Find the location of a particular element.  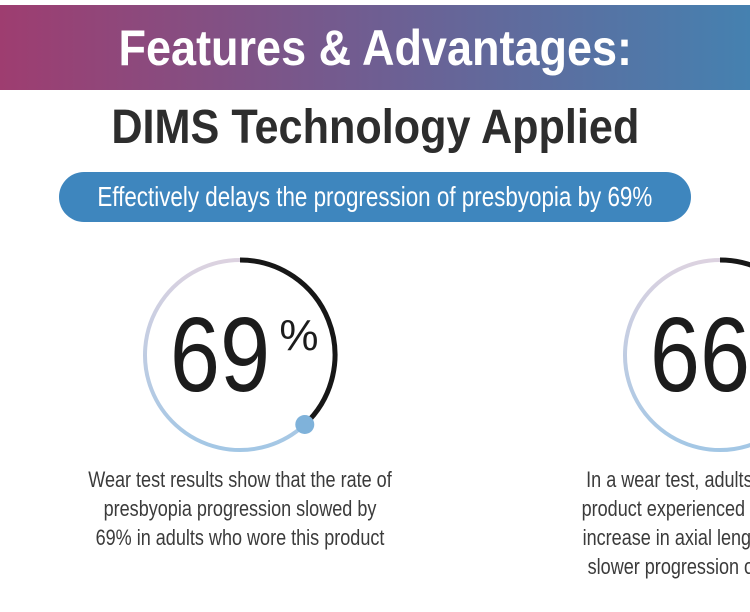

ring-progress is located at coordinates (288, 342).